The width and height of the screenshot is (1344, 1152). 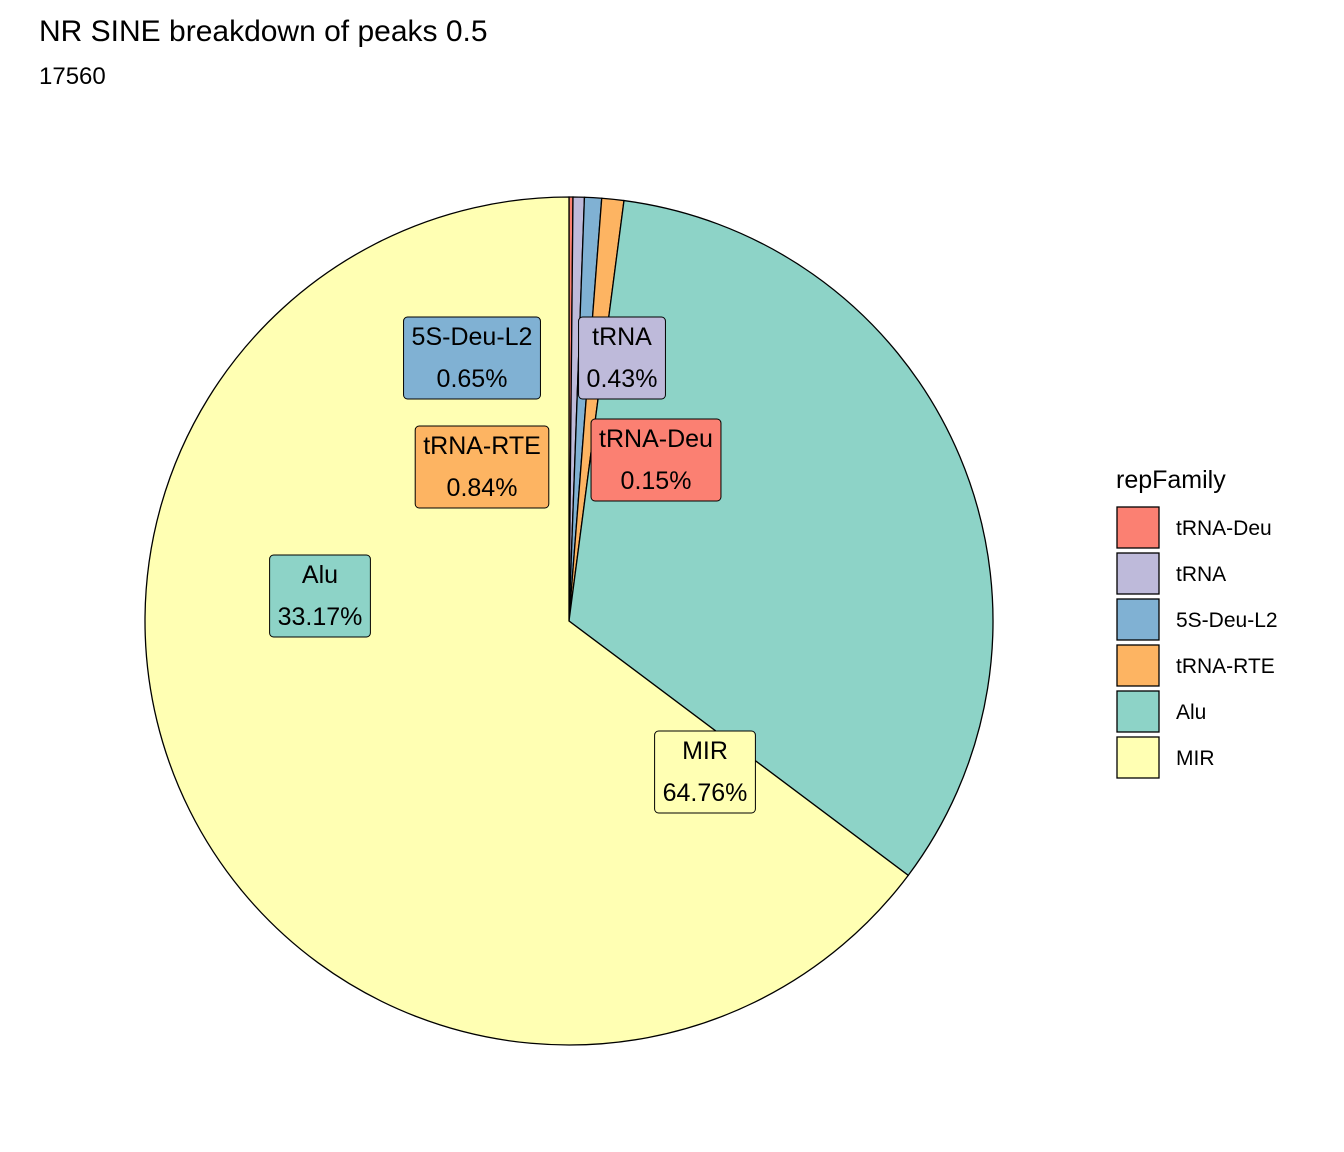 What do you see at coordinates (1138, 619) in the screenshot?
I see `legend-key-5s-deu-l2` at bounding box center [1138, 619].